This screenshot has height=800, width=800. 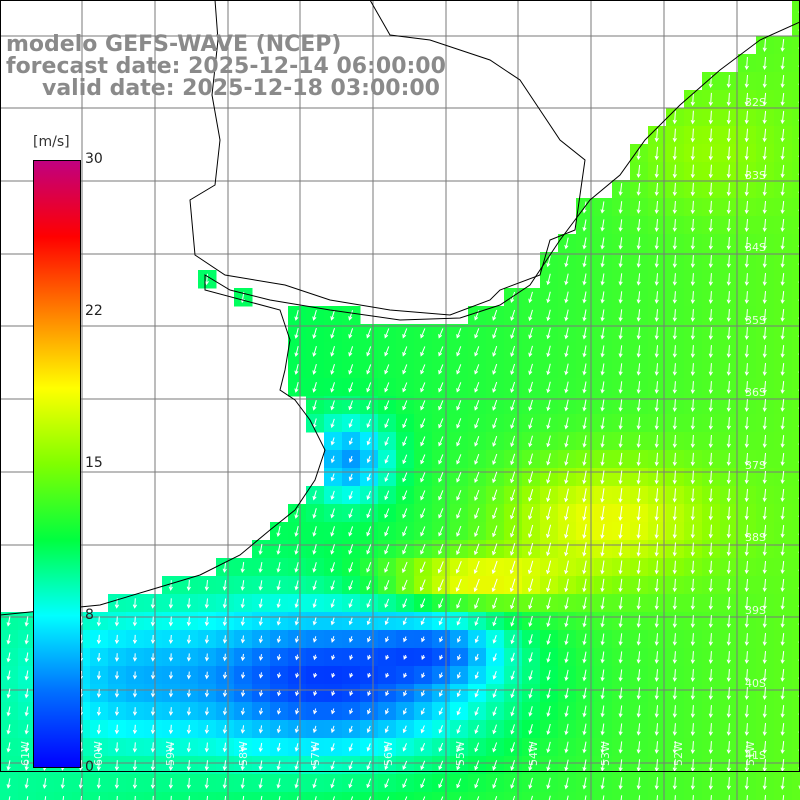 I want to click on lon-label-56w: 56W, so click(x=388, y=753).